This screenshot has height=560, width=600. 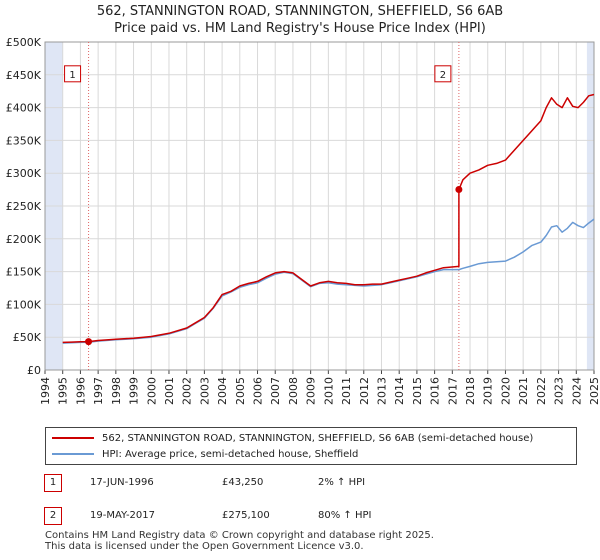 What do you see at coordinates (134, 391) in the screenshot?
I see `x-tick-label: 1999` at bounding box center [134, 391].